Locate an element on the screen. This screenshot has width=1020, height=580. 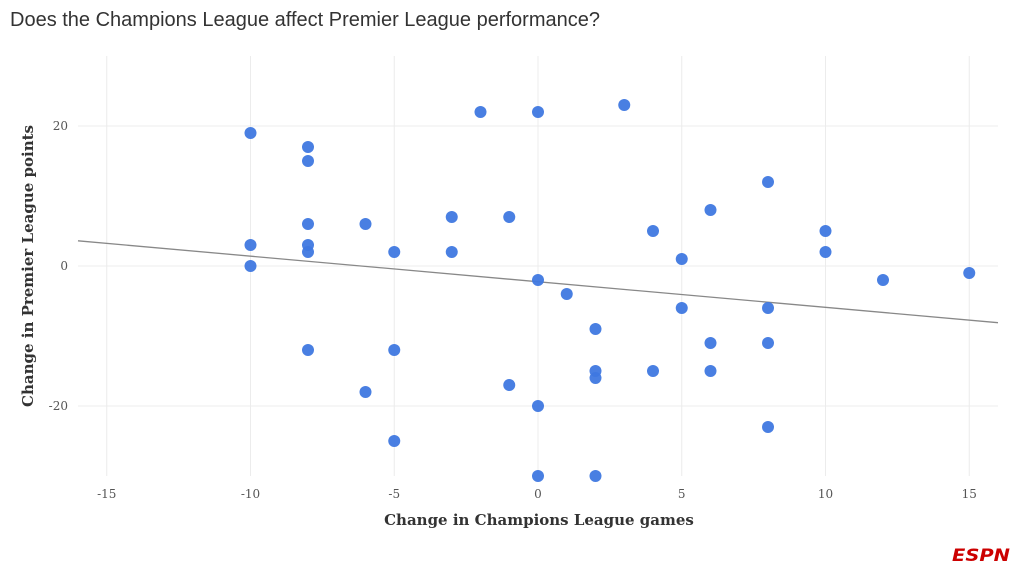
x-tick-label: -5 is located at coordinates (394, 494).